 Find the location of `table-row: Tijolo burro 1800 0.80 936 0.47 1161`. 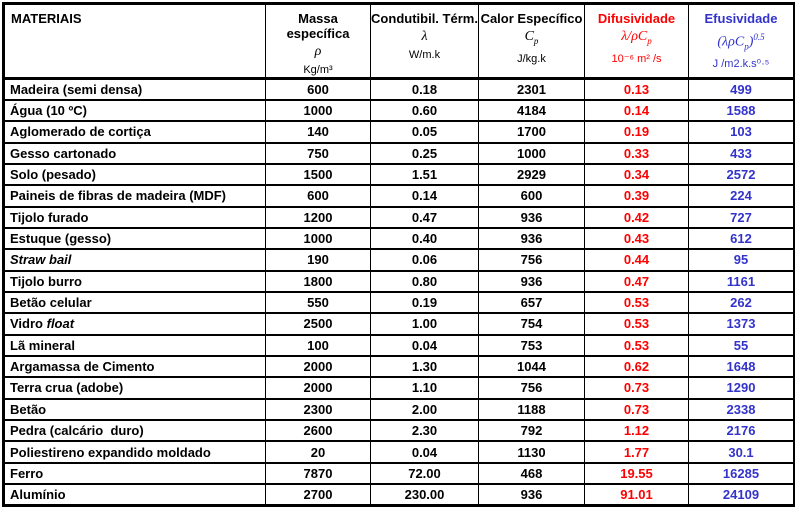

table-row: Tijolo burro 1800 0.80 936 0.47 1161 is located at coordinates (399, 281).